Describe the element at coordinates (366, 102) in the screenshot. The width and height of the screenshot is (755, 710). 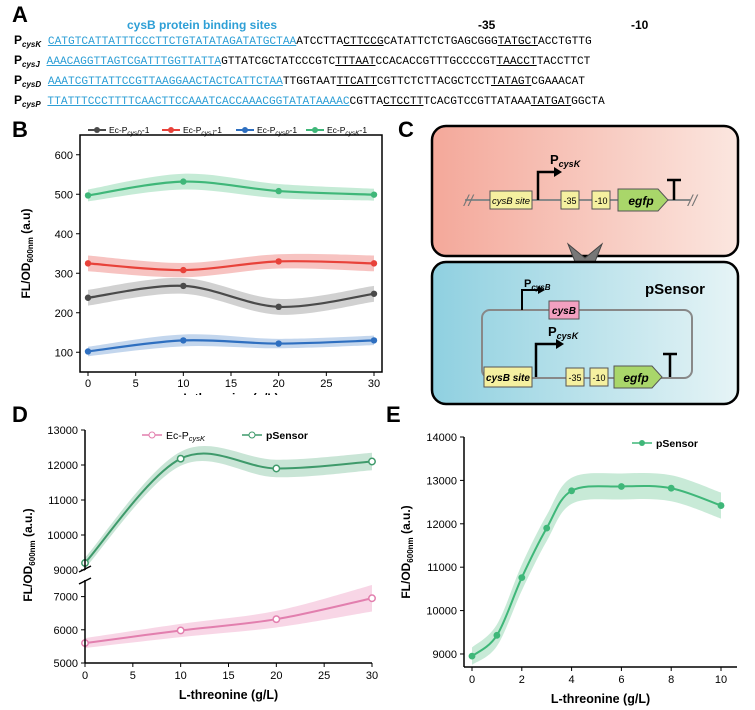
I see `spacer-seq: CGTTA` at that location.